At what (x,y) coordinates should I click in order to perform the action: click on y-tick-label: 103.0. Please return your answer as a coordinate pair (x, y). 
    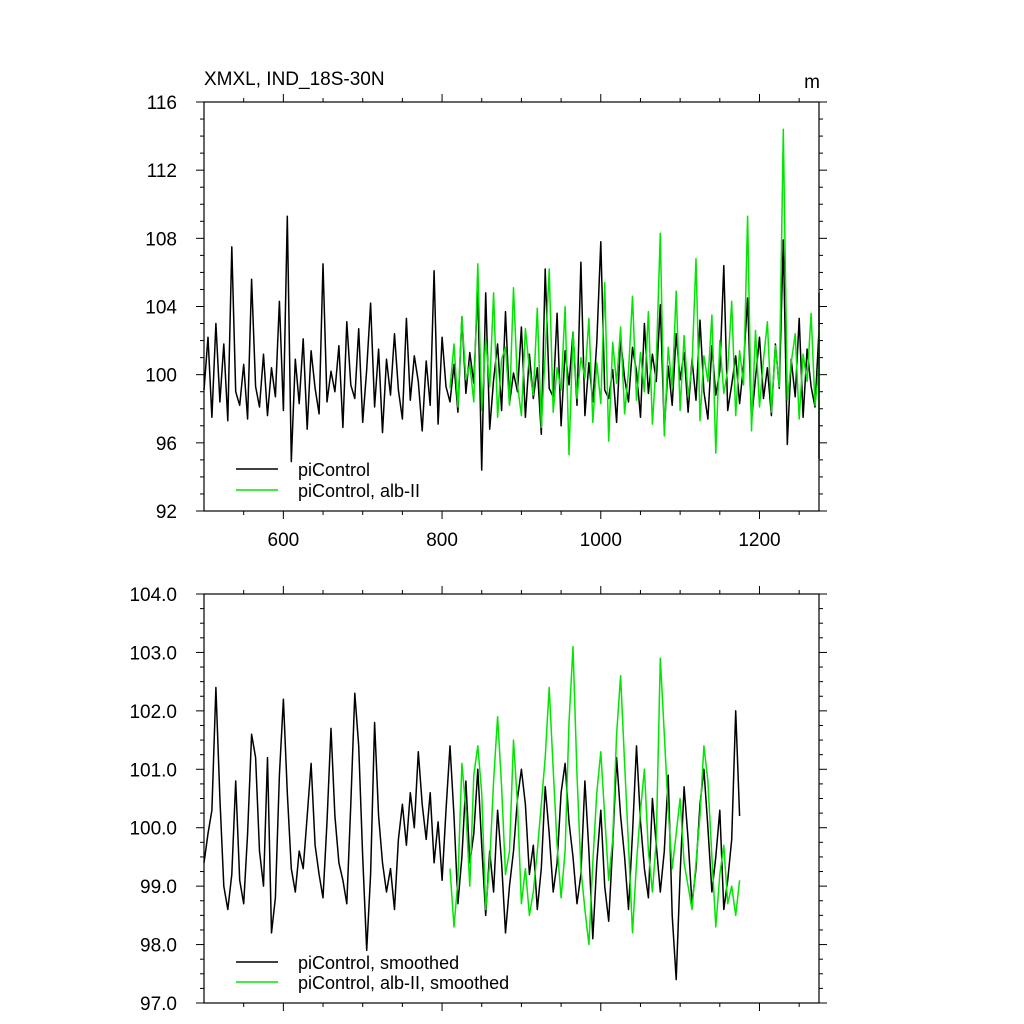
    Looking at the image, I should click on (153, 653).